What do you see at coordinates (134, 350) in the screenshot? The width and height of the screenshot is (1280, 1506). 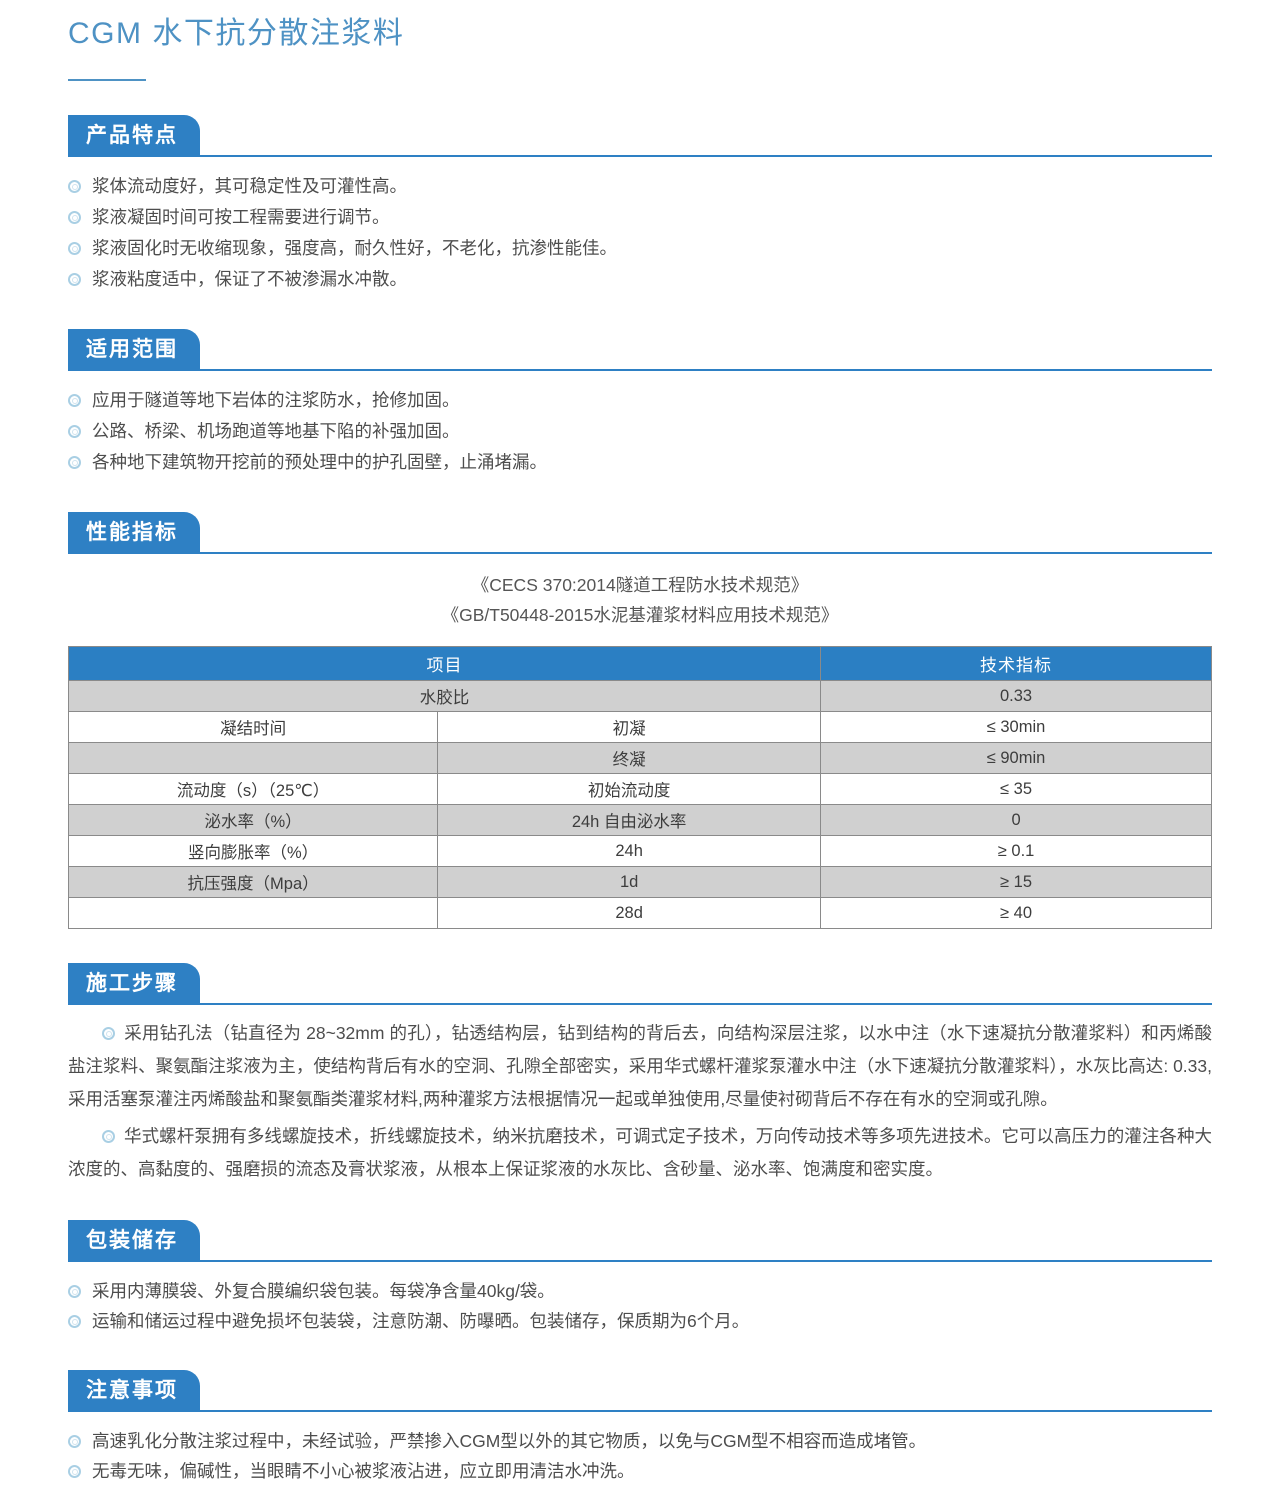 I see `section-tab-label: 适用范围` at bounding box center [134, 350].